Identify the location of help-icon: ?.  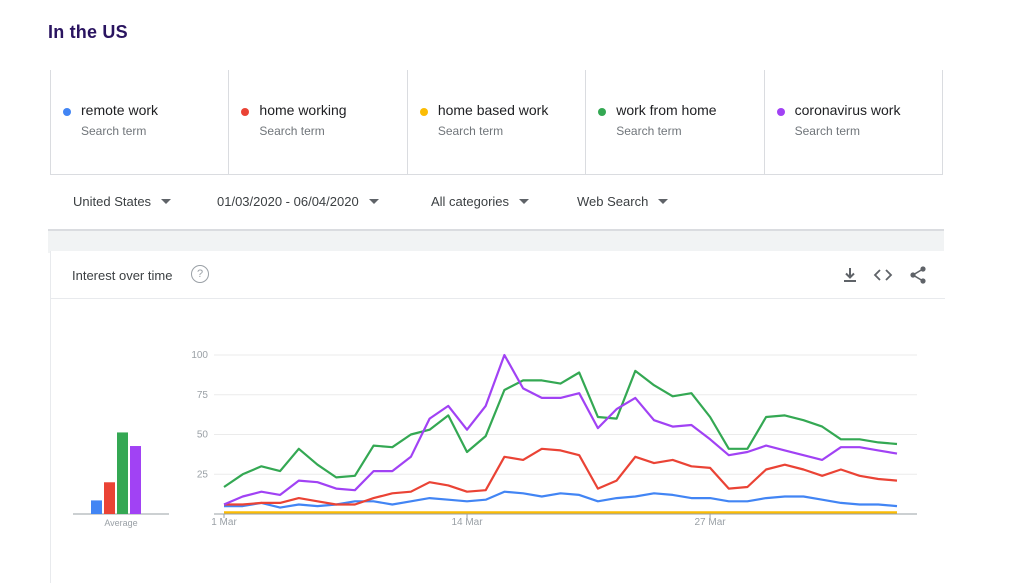
(200, 274).